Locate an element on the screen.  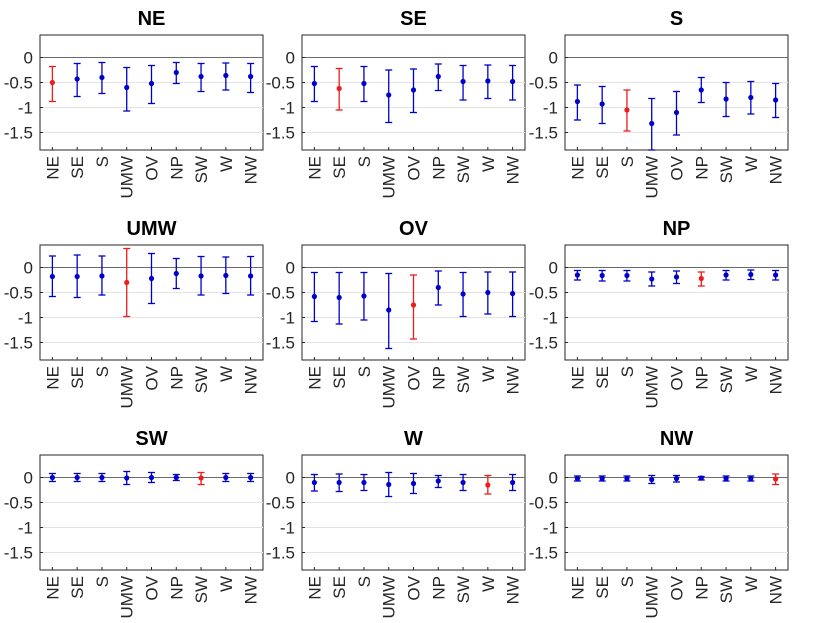
y-tick-label: -0.5 is located at coordinates (543, 503).